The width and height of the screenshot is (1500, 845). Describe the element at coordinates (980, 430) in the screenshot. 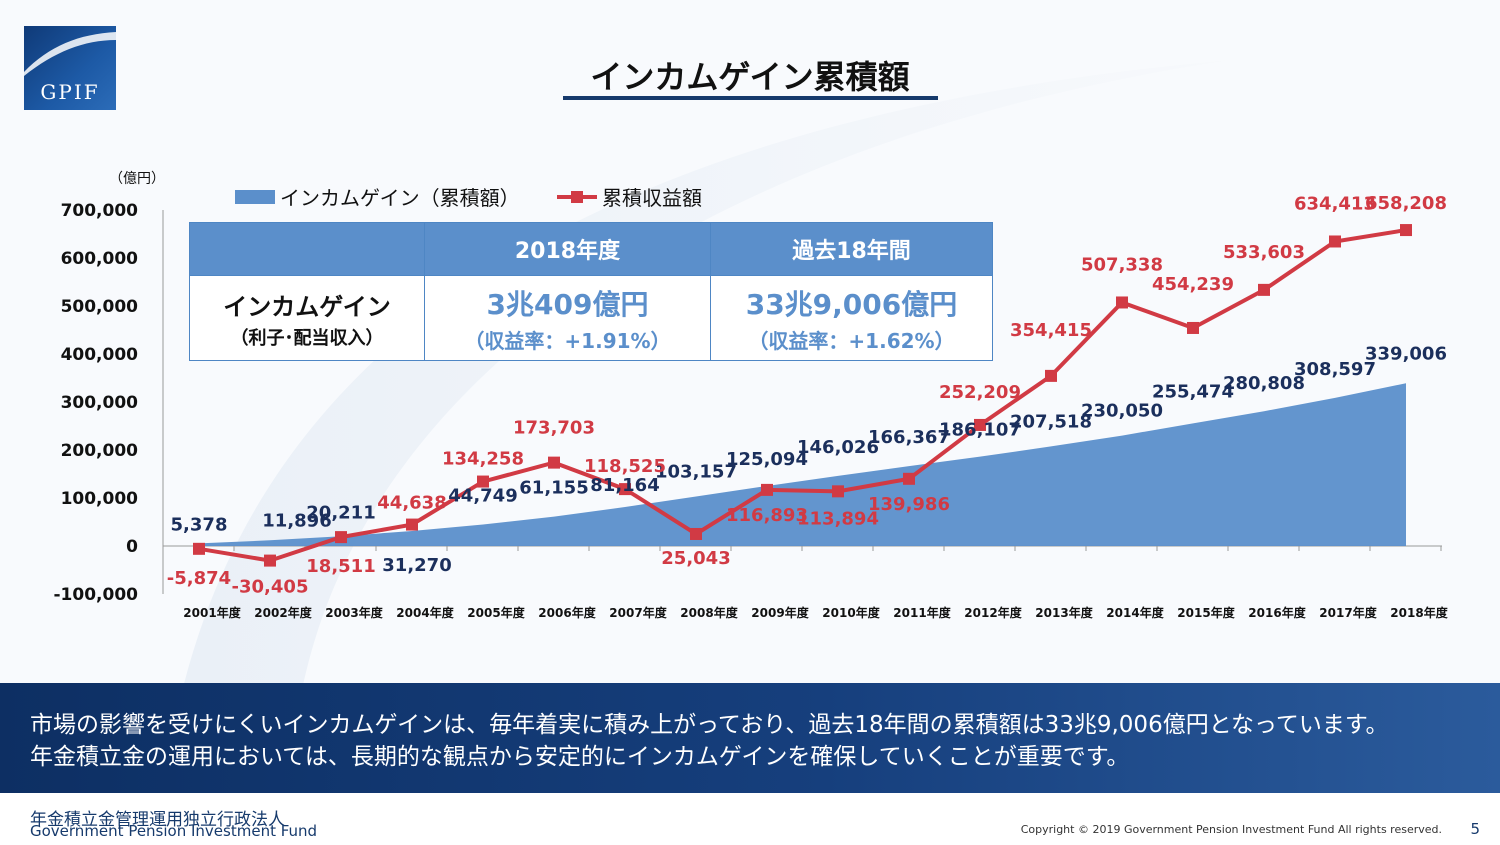

I see `income-gain-data-label: 186,107` at that location.